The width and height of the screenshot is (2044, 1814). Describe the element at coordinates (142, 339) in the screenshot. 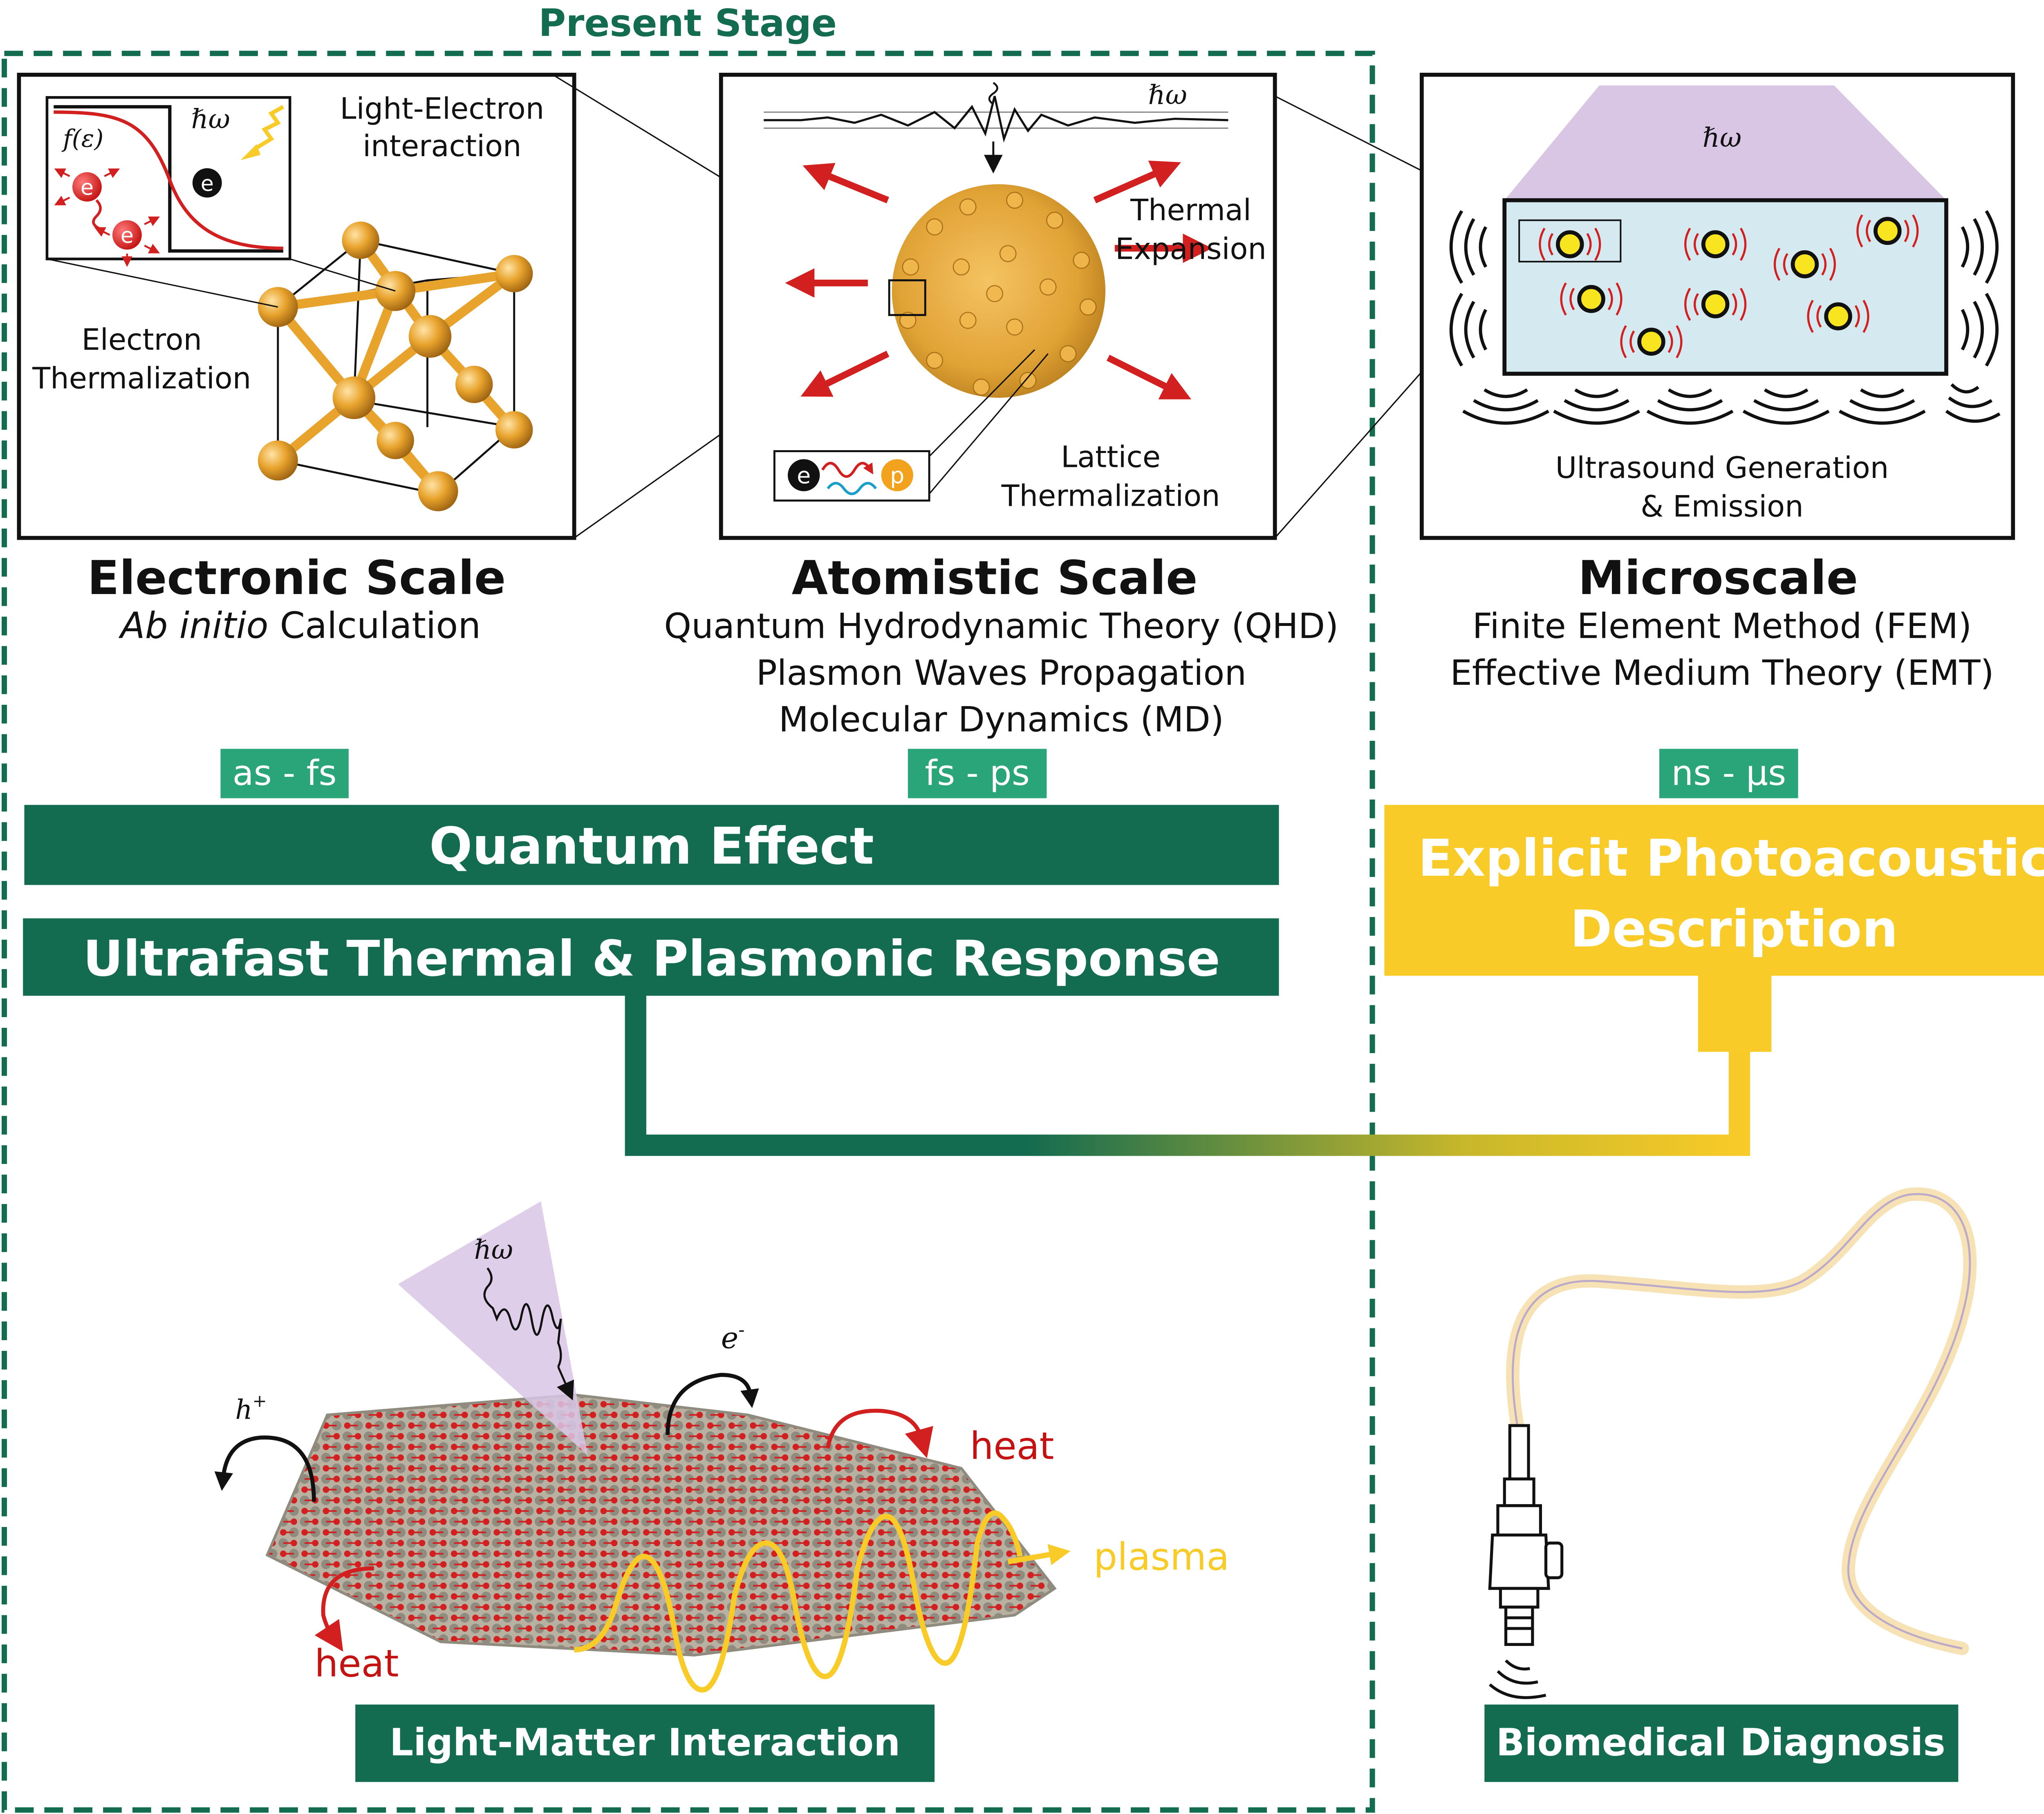

I see `electron-thermalization-label-1: Electron` at that location.